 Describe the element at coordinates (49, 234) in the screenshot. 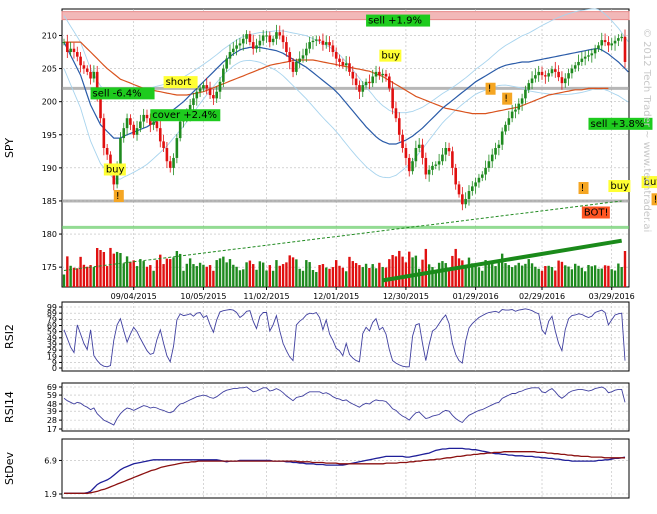

I see `price-ytick-label: 180` at that location.